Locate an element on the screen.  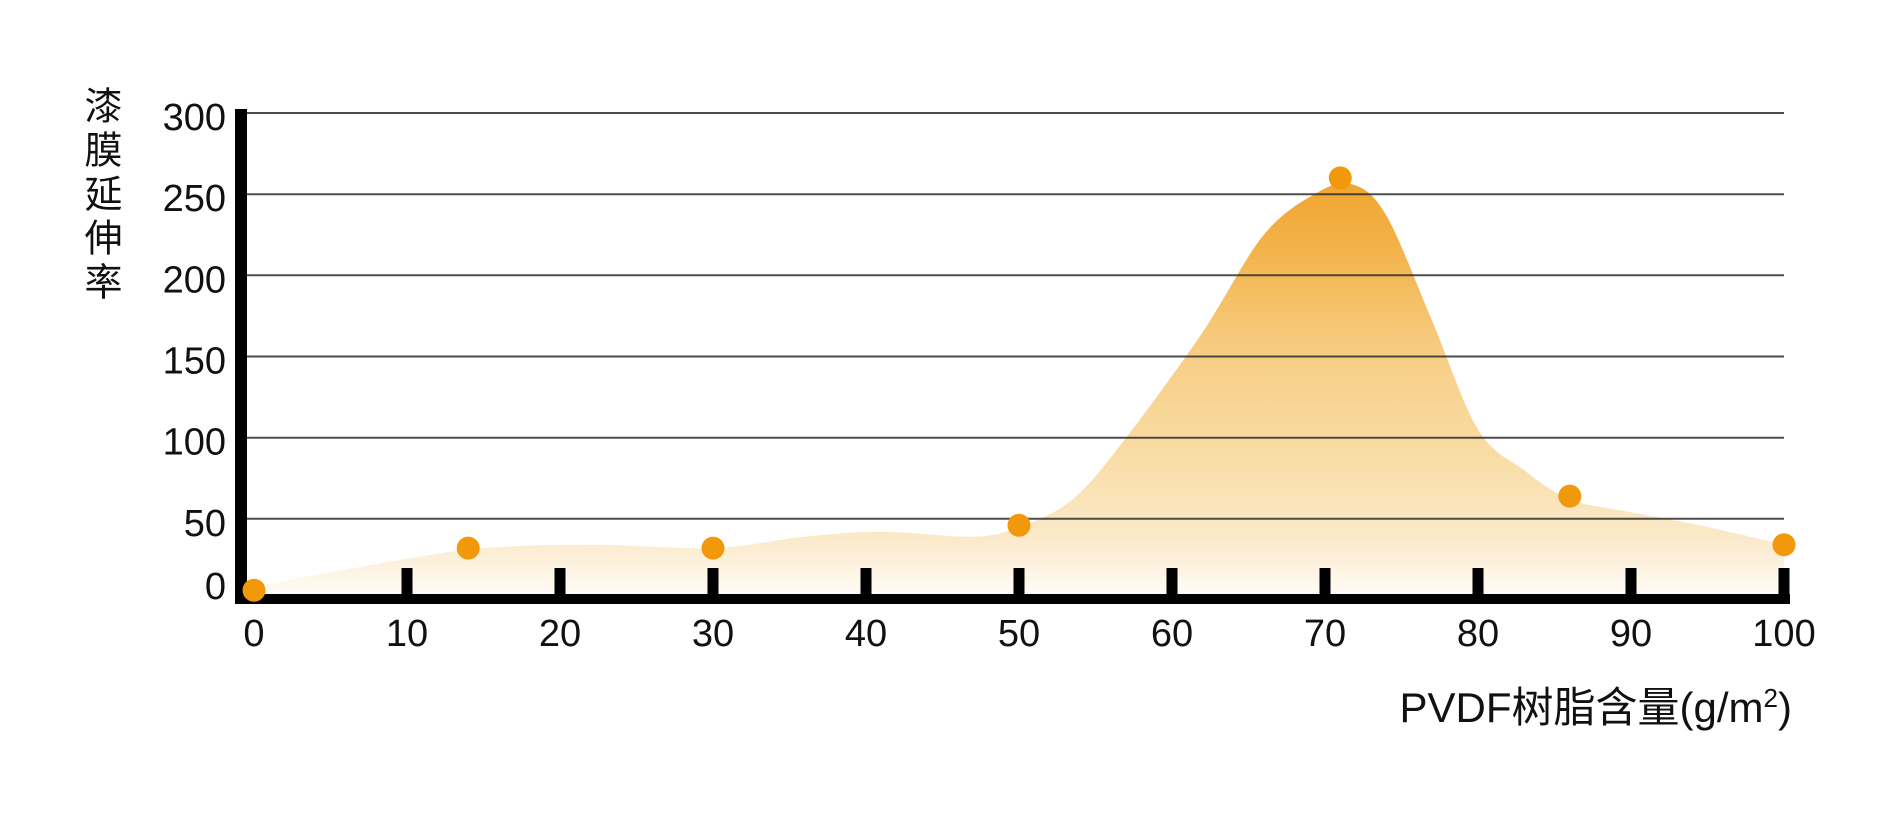
data-point-x14 is located at coordinates (468, 548).